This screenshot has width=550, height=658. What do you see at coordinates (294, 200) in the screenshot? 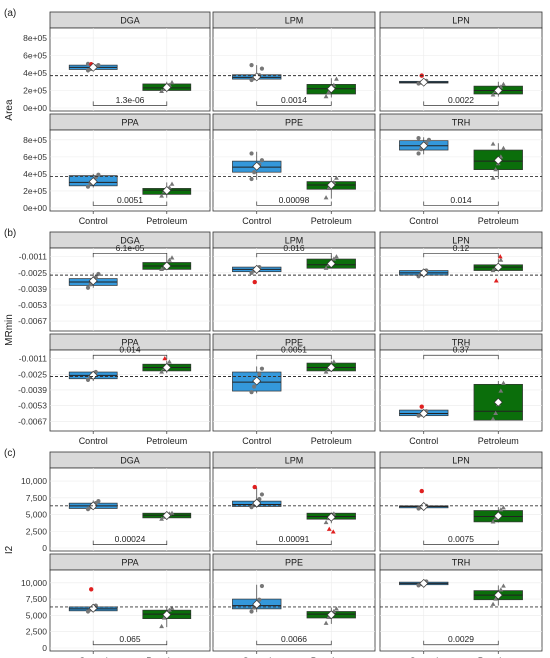
I see `p-value-label: 0.00098` at bounding box center [294, 200].